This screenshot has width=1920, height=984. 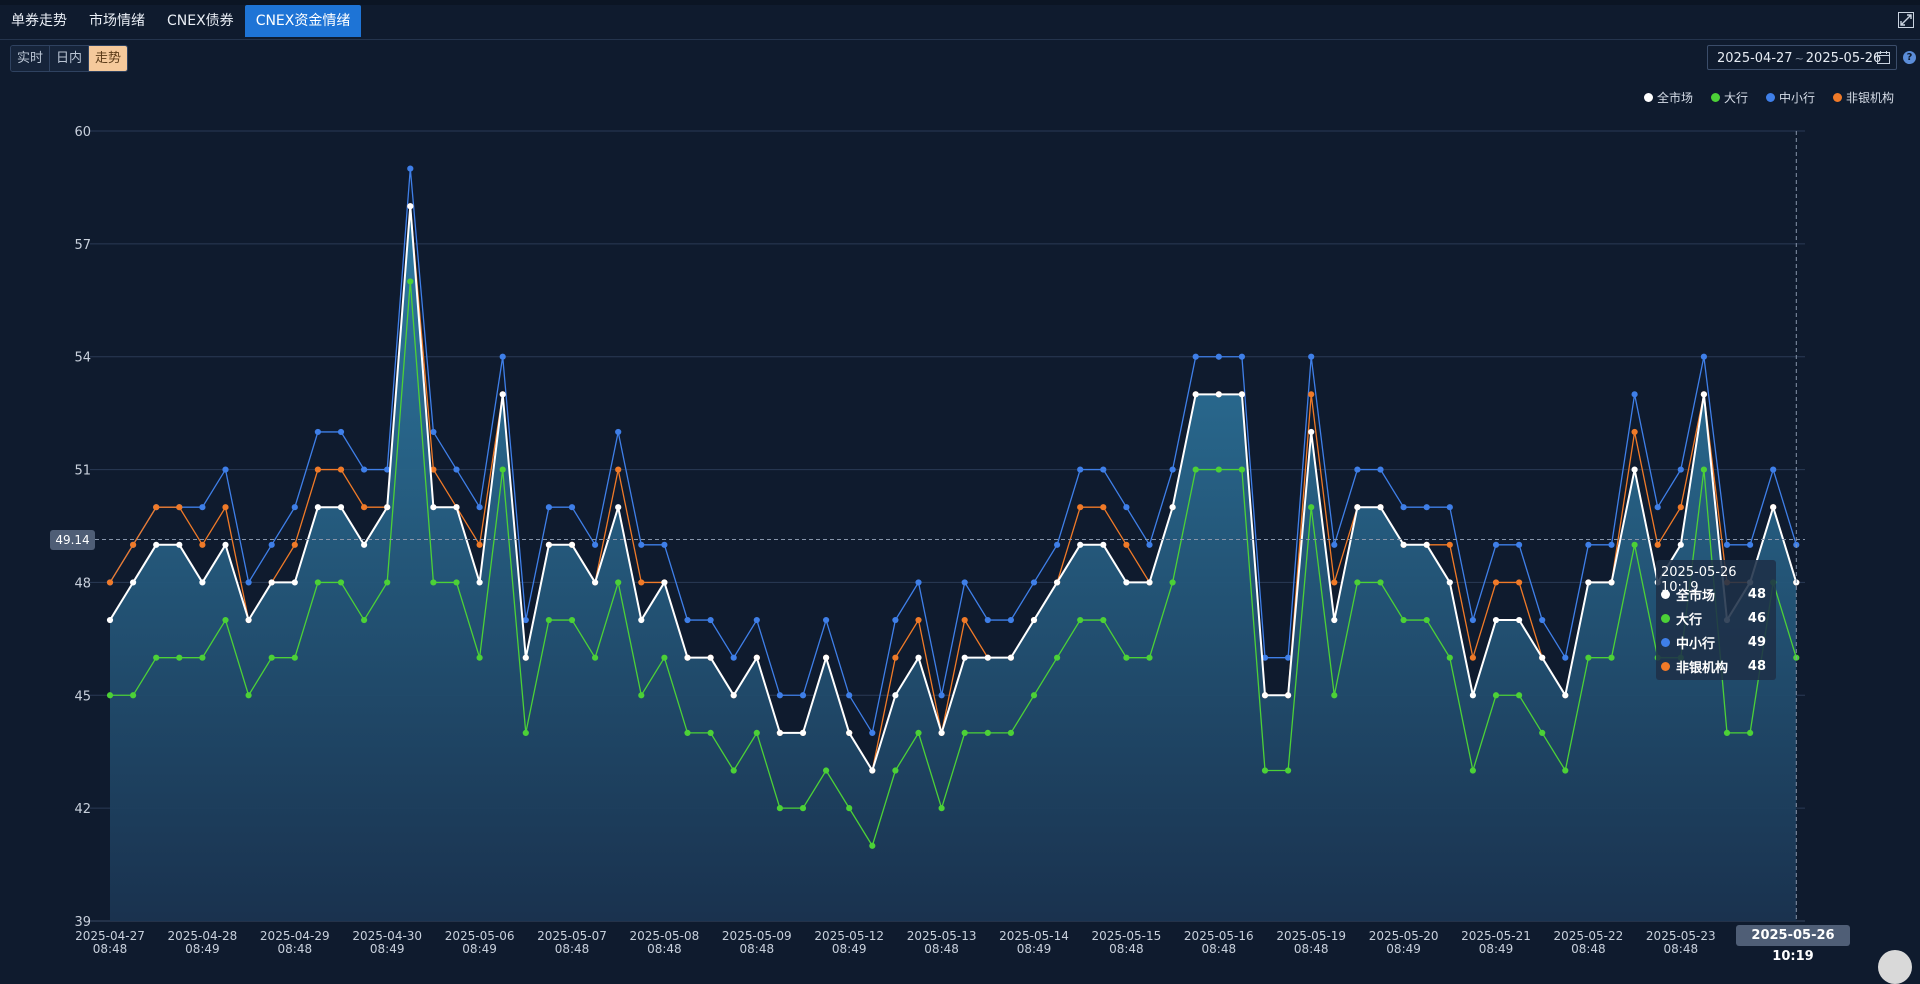 What do you see at coordinates (1843, 58) in the screenshot?
I see `date-range-end: 2025-05-26` at bounding box center [1843, 58].